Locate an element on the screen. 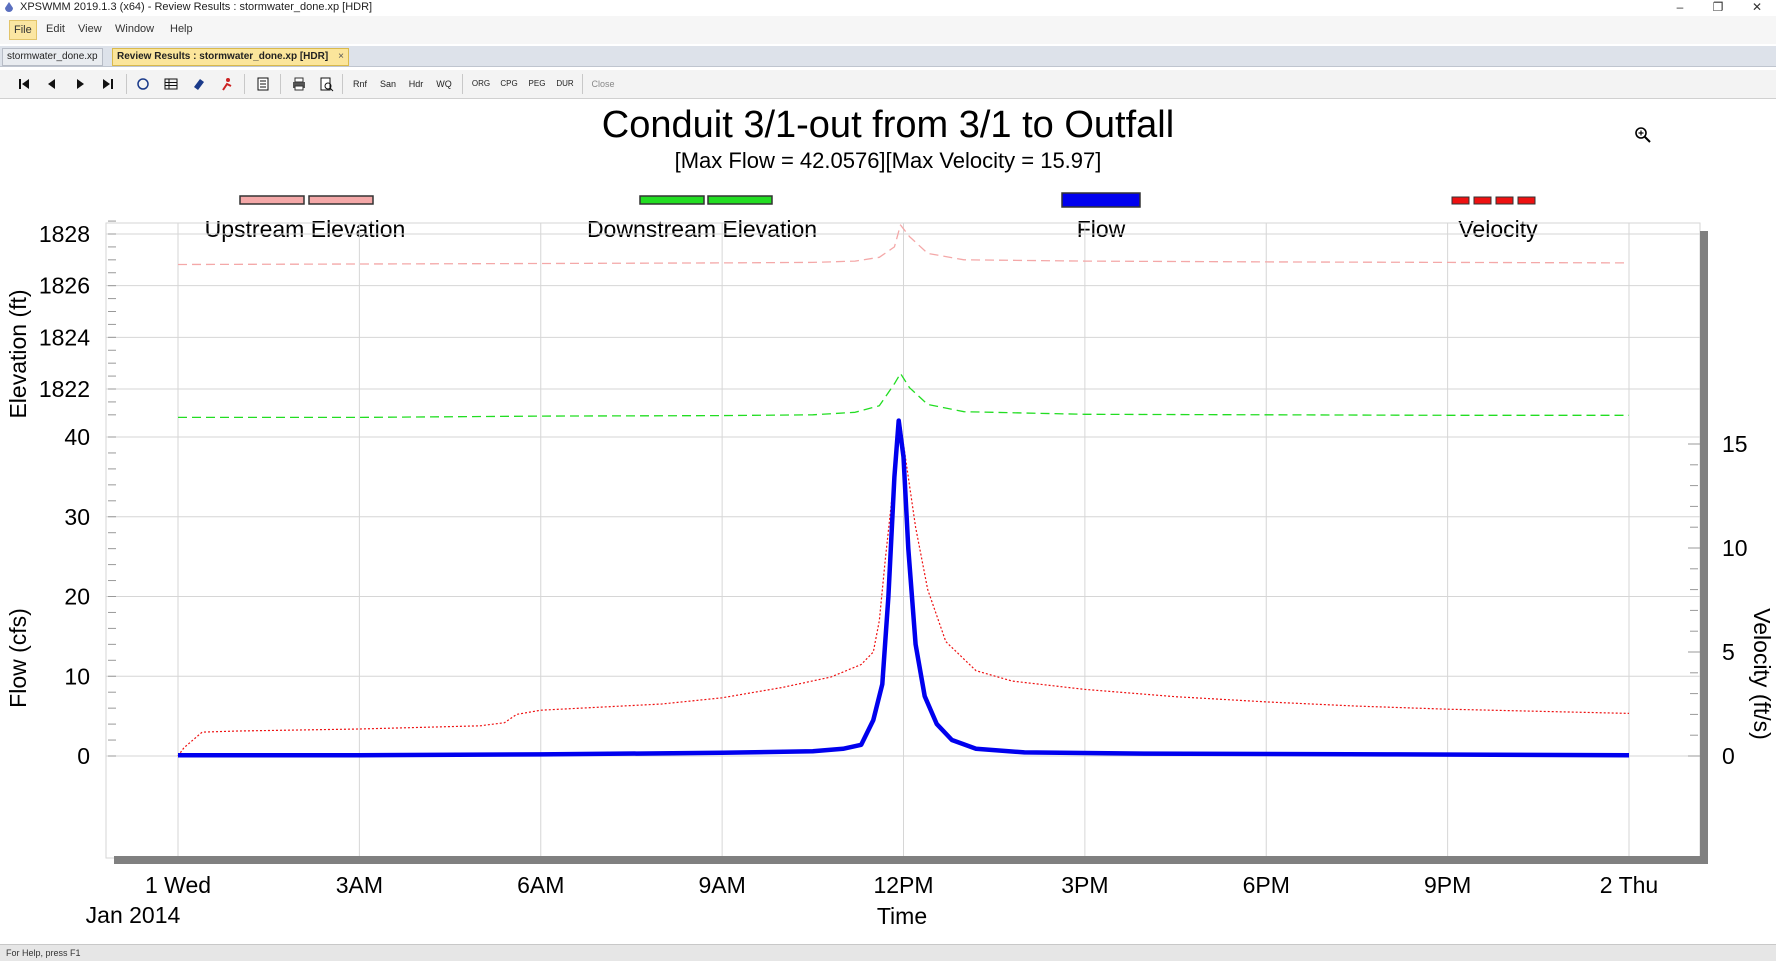 This screenshot has height=961, width=1776. table-icon is located at coordinates (171, 84).